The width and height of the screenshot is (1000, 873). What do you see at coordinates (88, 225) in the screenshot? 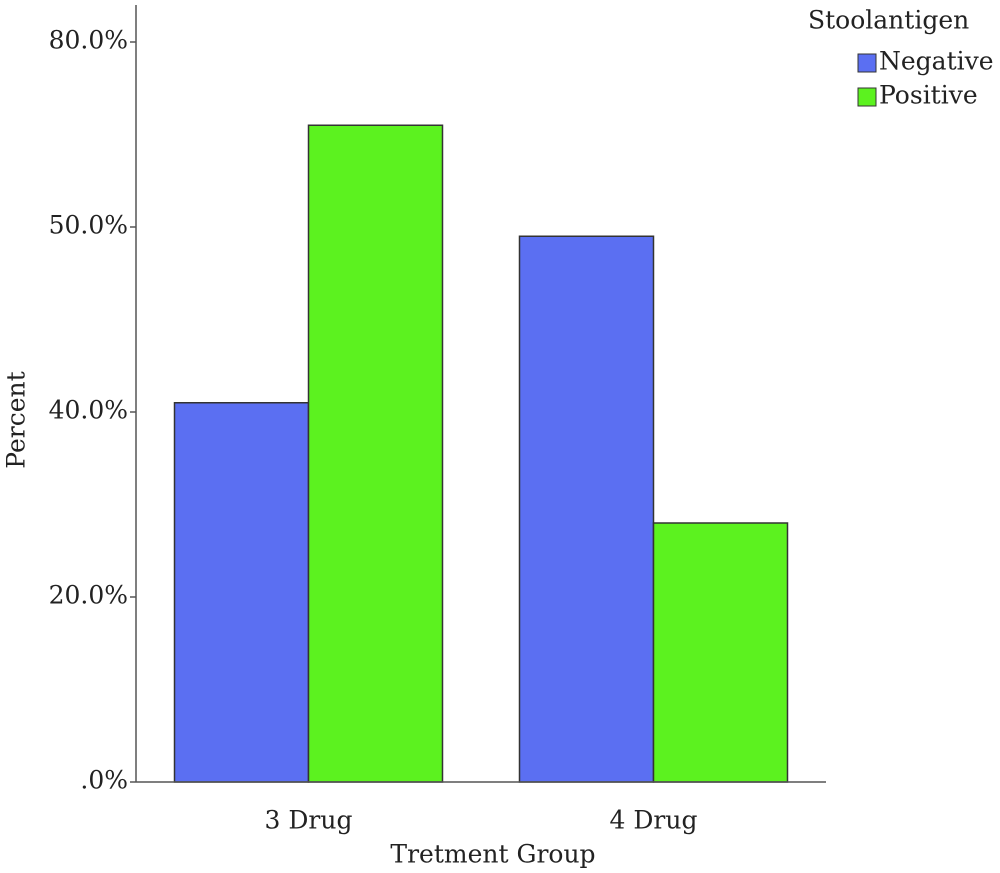
I see `y-tick-label: 50.0%` at bounding box center [88, 225].